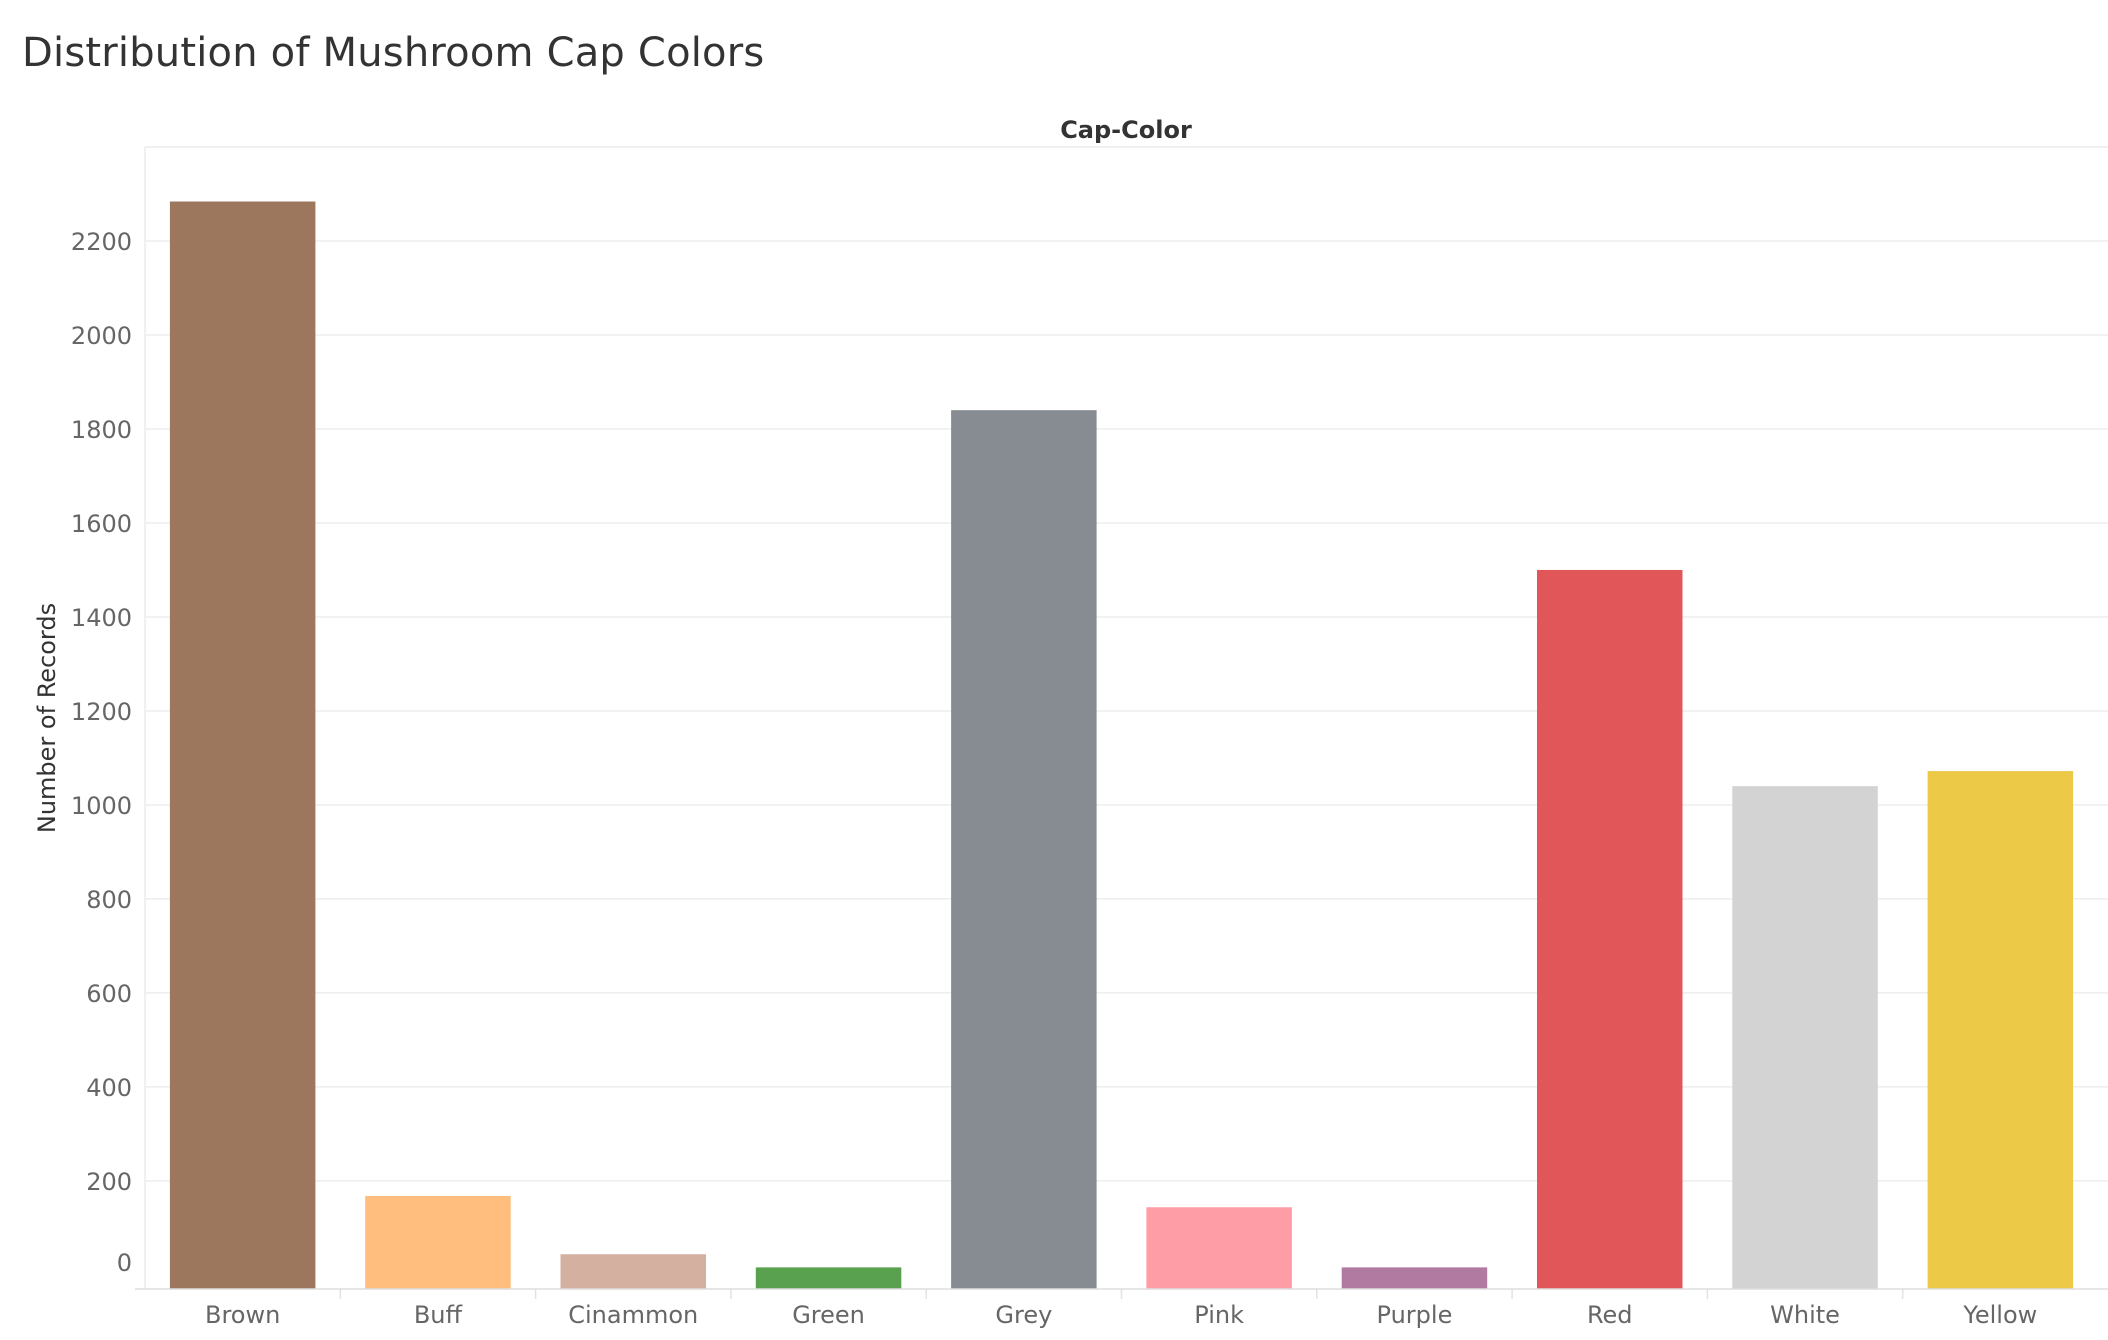  What do you see at coordinates (1023, 1315) in the screenshot?
I see `x-tick-label-grey: Grey` at bounding box center [1023, 1315].